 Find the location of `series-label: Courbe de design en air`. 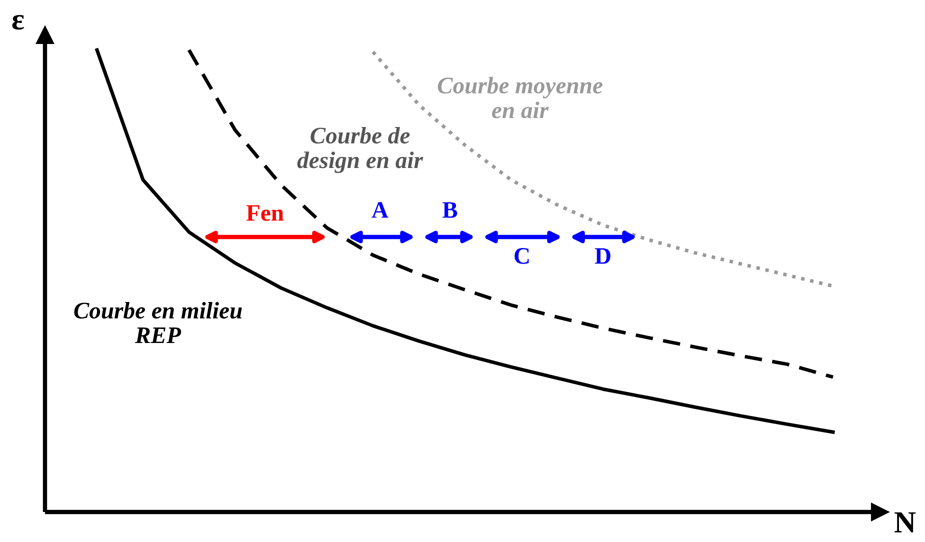

series-label: Courbe de design en air is located at coordinates (360, 150).